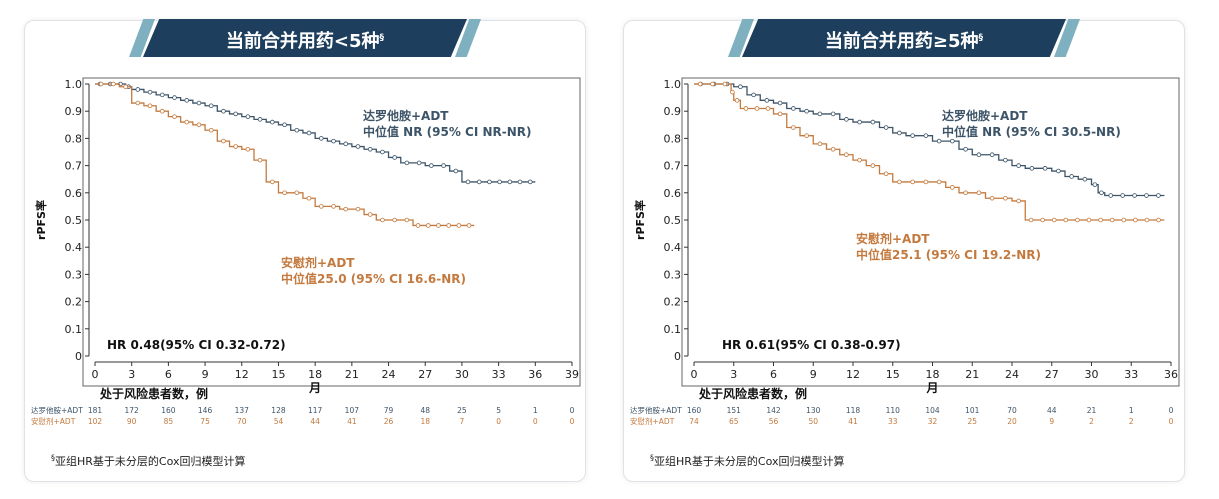  What do you see at coordinates (315, 410) in the screenshot?
I see `risk-count: 117` at bounding box center [315, 410].